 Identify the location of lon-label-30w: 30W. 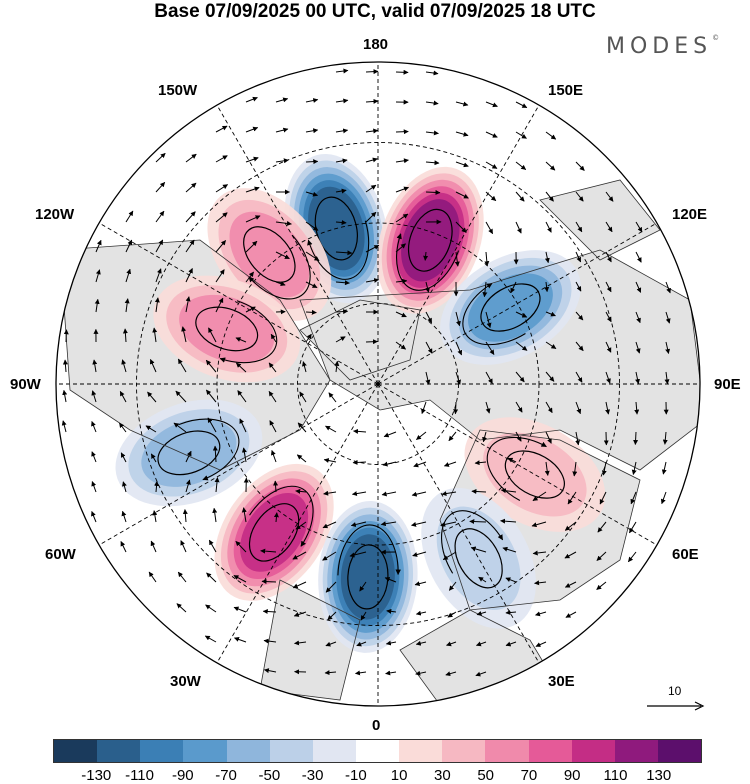
(185, 682).